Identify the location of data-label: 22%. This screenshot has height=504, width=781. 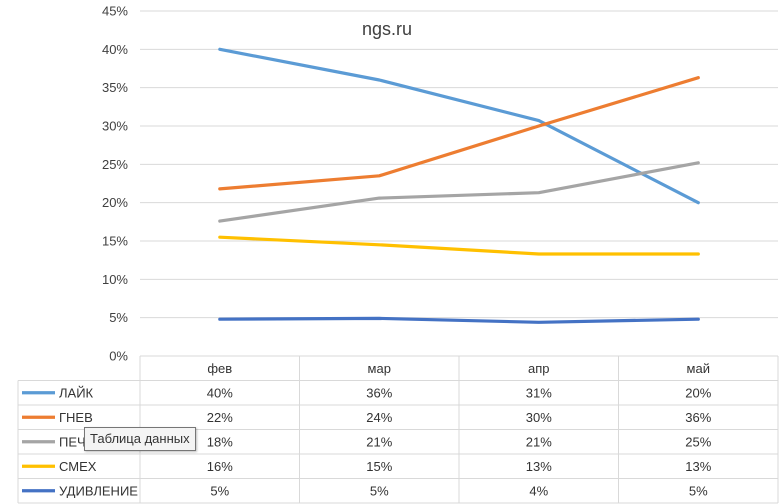
(220, 417).